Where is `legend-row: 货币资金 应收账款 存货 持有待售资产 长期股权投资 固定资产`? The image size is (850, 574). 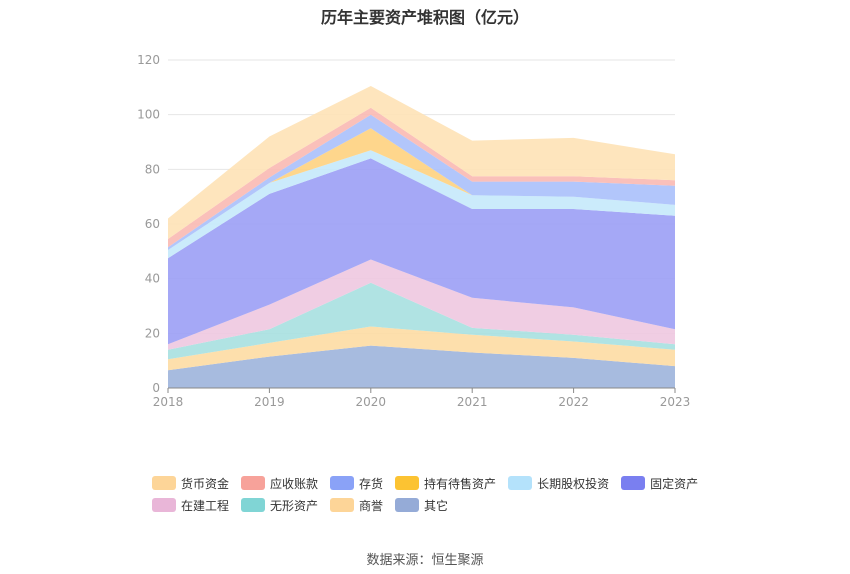 legend-row: 货币资金 应收账款 存货 持有待售资产 长期股权投资 固定资产 is located at coordinates (432, 483).